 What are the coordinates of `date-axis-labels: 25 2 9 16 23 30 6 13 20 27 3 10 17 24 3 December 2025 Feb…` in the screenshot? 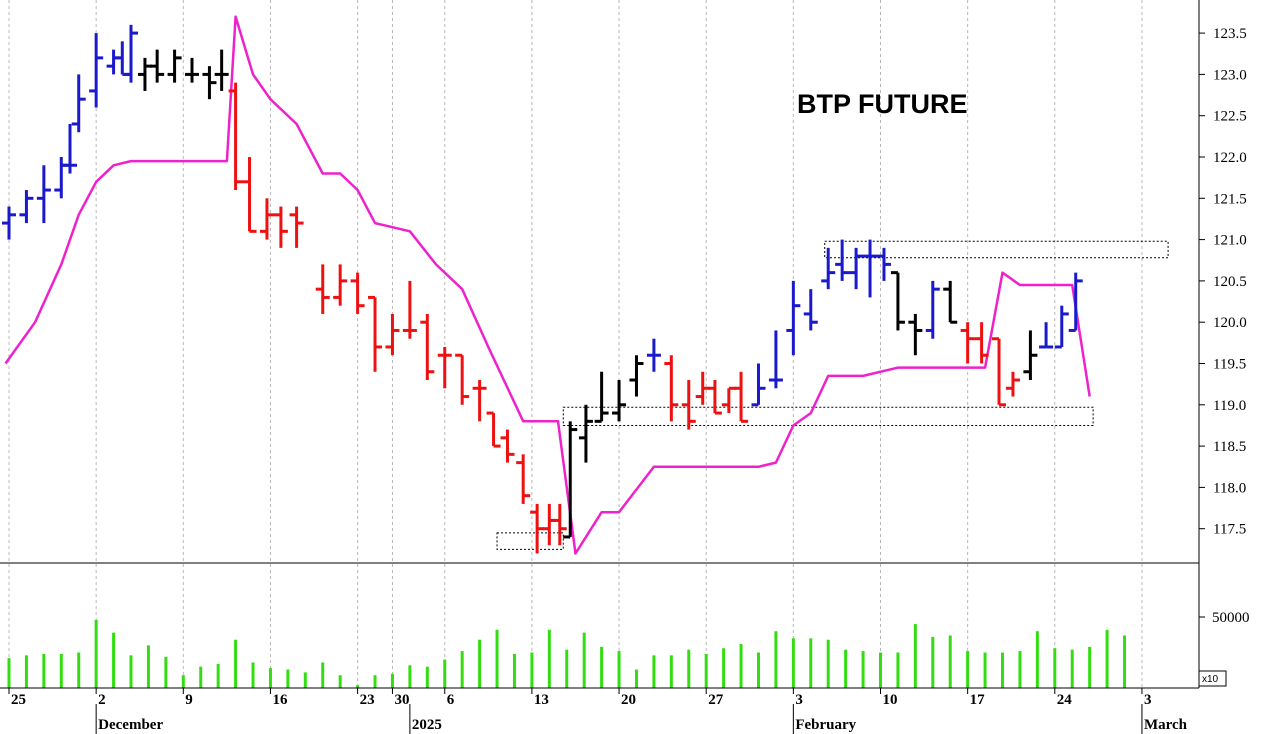 It's located at (598, 711).